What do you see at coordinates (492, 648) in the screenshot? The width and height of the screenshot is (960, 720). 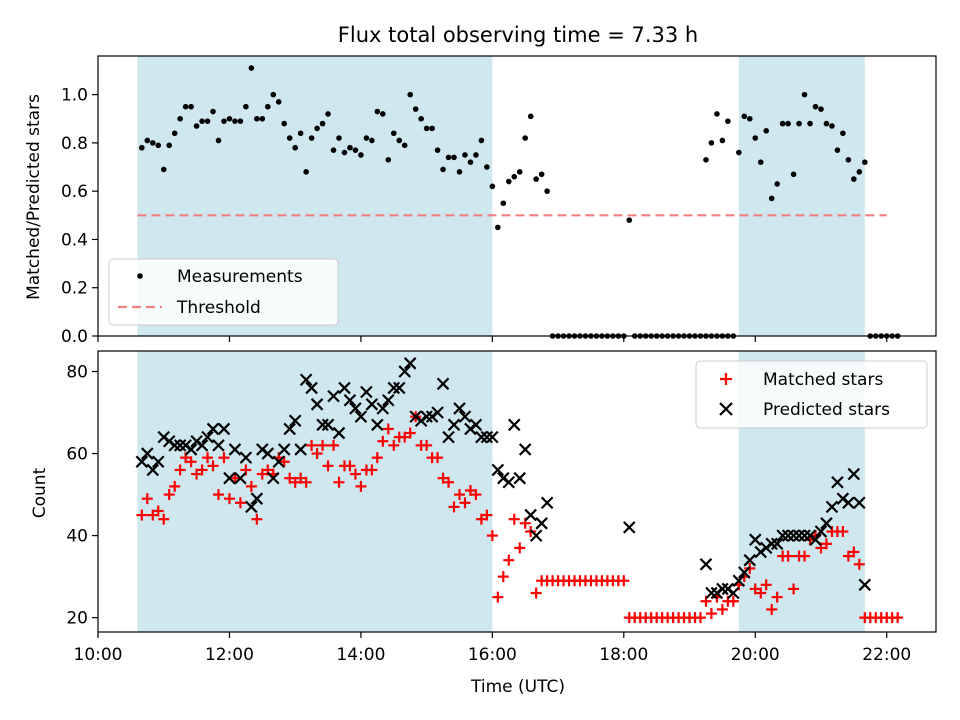 I see `bottom-x-ticks: 10:00 12:00 14:00 16:00 18:00 20:00 22:00` at bounding box center [492, 648].